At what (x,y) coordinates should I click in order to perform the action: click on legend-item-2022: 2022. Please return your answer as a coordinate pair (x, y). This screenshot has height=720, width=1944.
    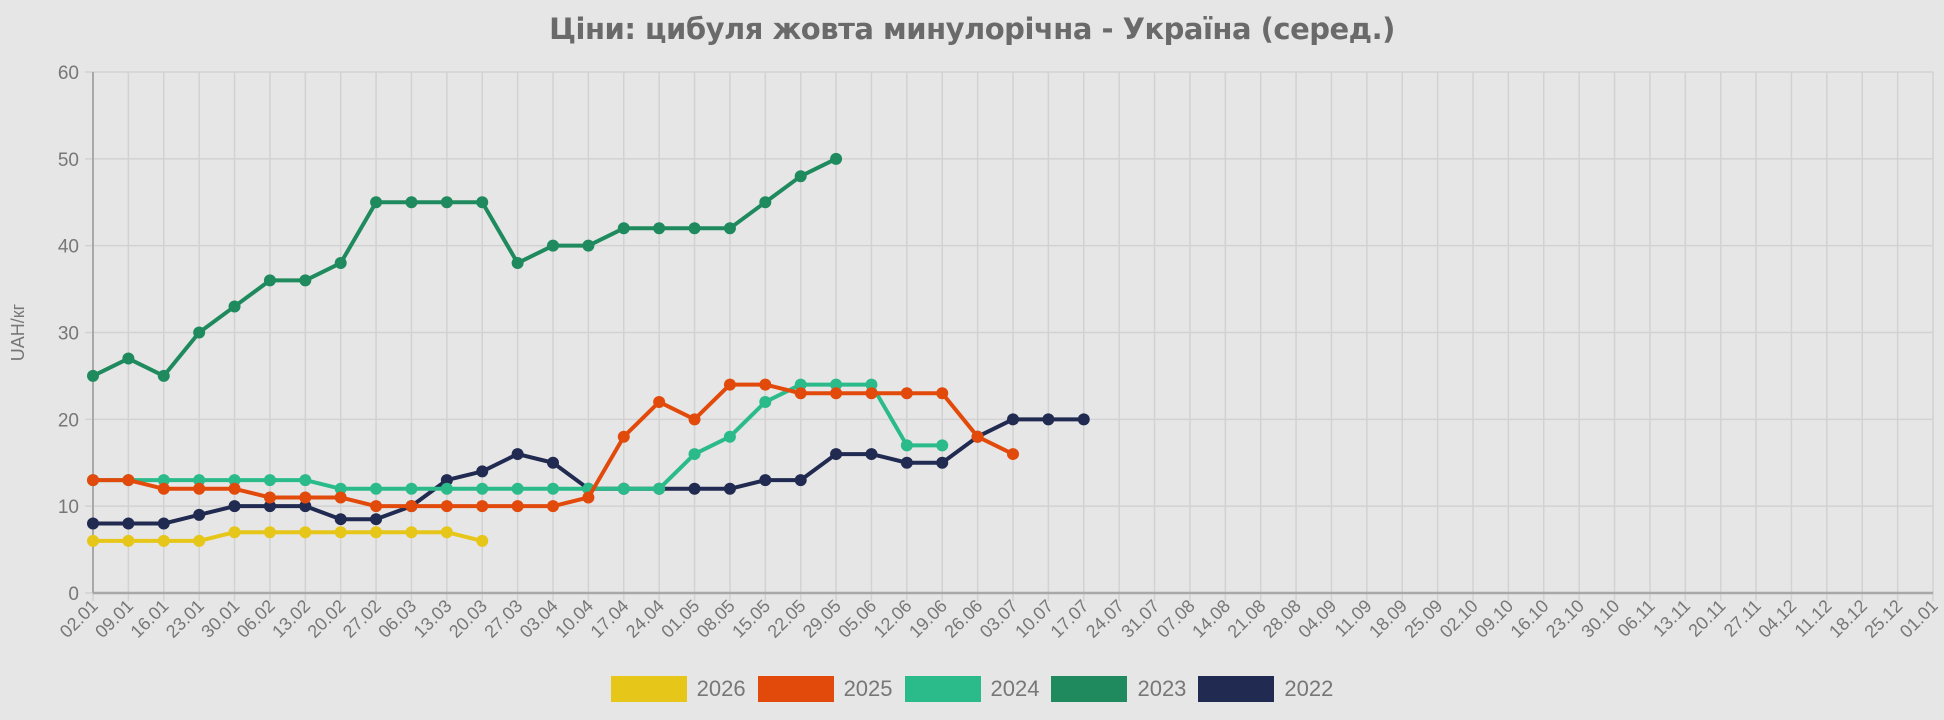
    Looking at the image, I should click on (1265, 689).